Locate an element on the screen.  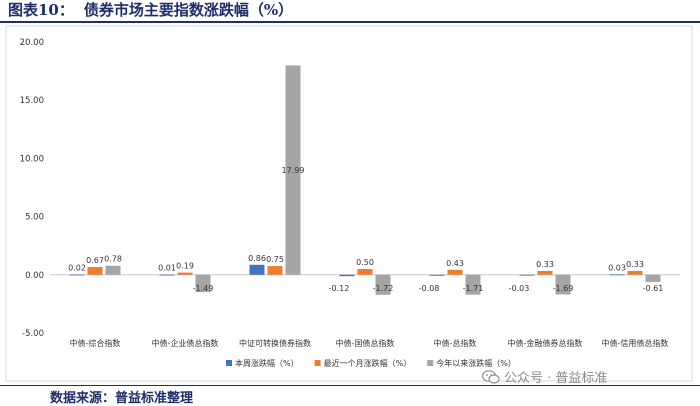
data-label-s2-c3: -1.72 is located at coordinates (383, 288).